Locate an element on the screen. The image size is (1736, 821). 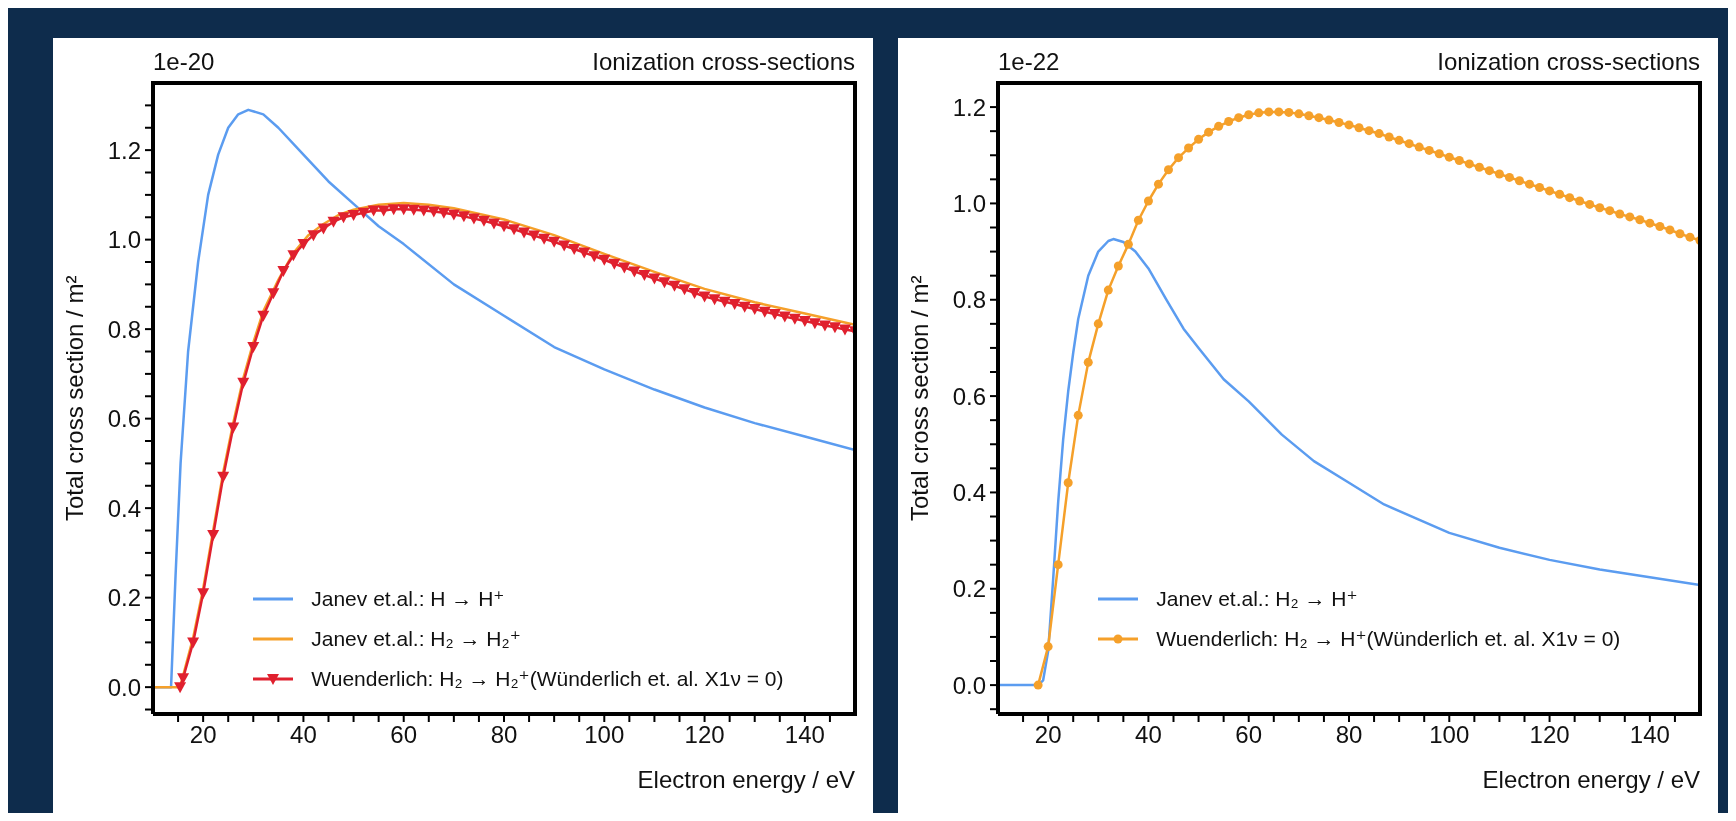
legend-label: Janev et.al.: H₂ → H⁺ is located at coordinates (1257, 599).